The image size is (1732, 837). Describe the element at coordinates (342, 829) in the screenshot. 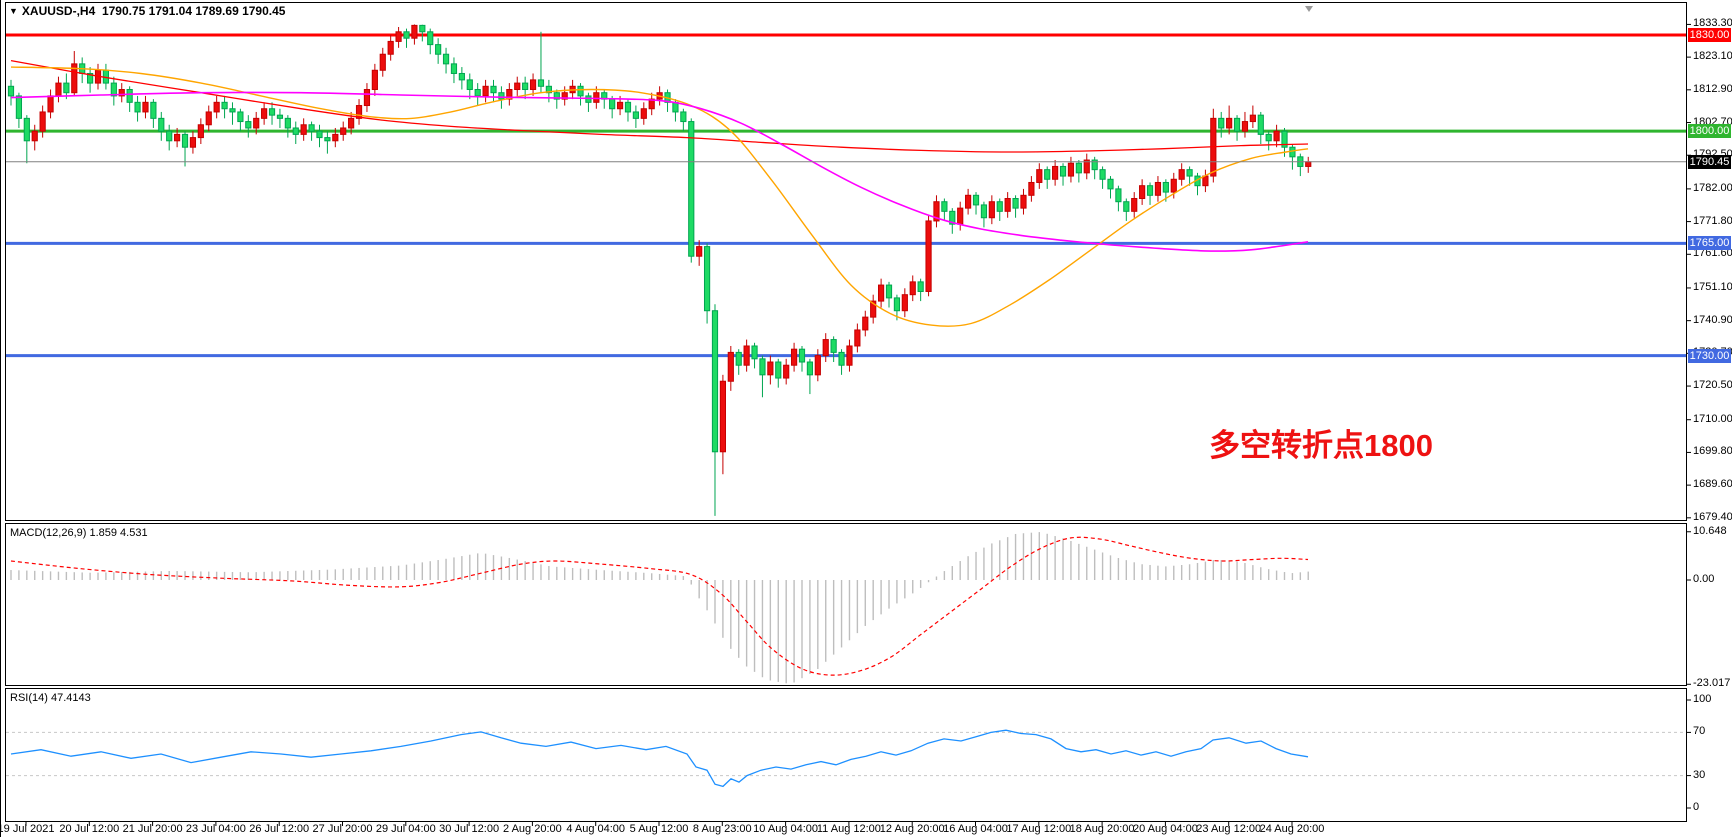

I see `time-axis-label: 27 Jul 20:00` at that location.